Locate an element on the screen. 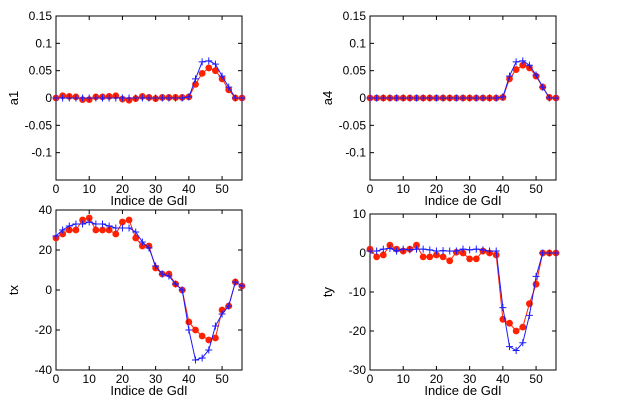  y-tick-label: -30 is located at coordinates (358, 370).